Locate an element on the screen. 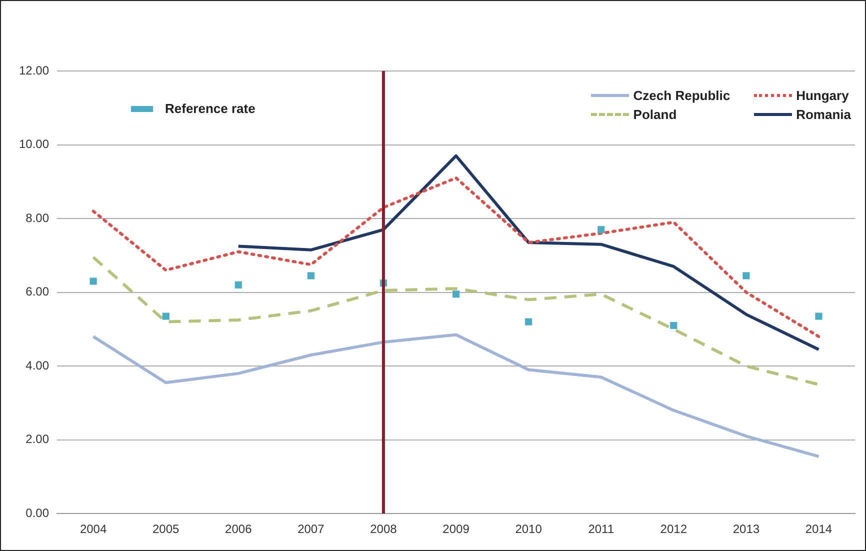 The width and height of the screenshot is (866, 551). x-tick-label: 2007 is located at coordinates (311, 529).